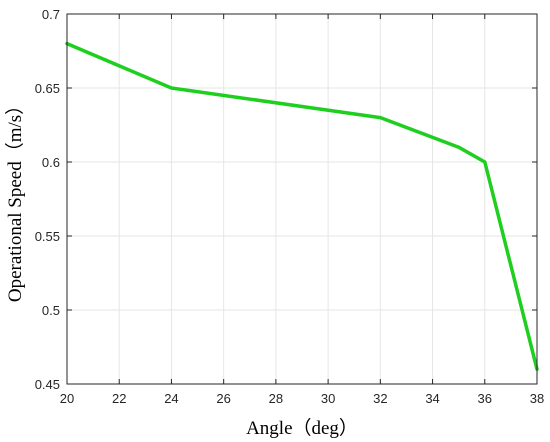 The image size is (550, 442). I want to click on x-tick-label: 28, so click(276, 398).